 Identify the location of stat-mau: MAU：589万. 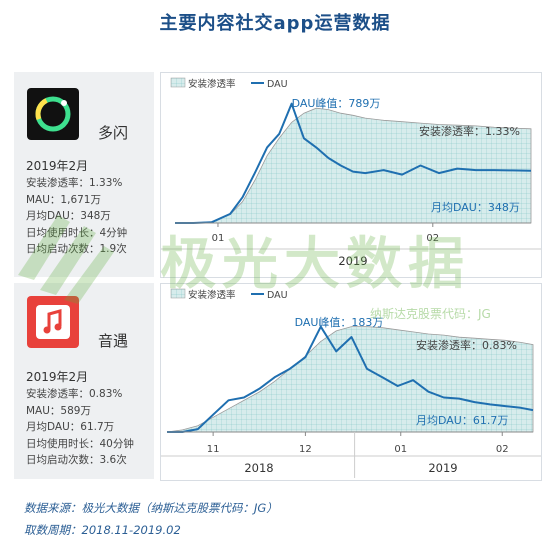
(58, 410).